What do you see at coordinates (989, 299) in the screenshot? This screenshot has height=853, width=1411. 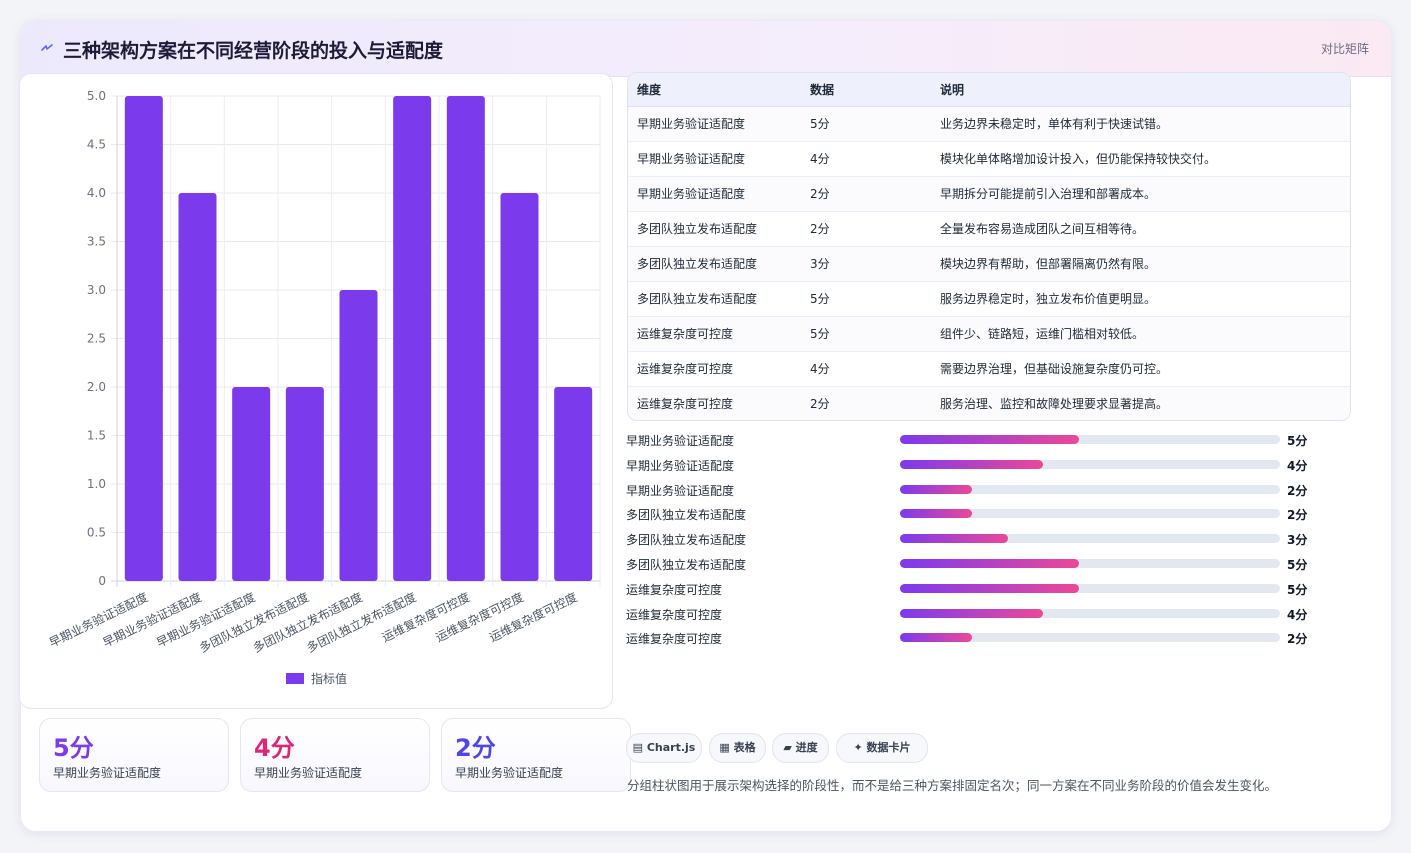 I see `table-row: 多团队独立发布适配度 5分 服务边界稳定时，独立发布价值更明显。` at bounding box center [989, 299].